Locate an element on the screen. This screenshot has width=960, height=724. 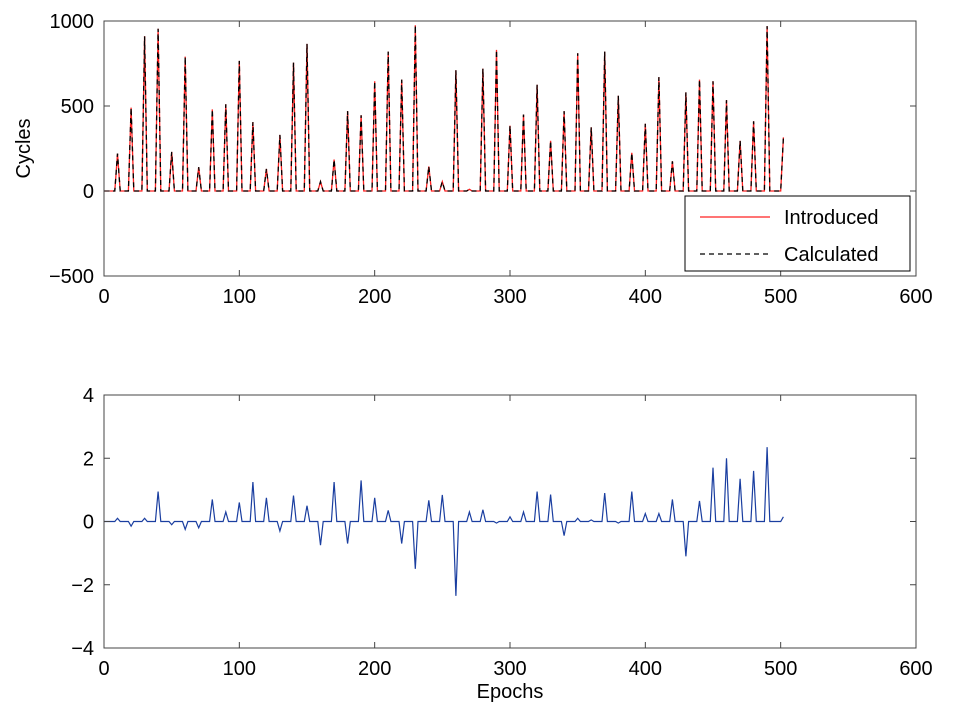
x-axis-label: Epochs is located at coordinates (510, 692).